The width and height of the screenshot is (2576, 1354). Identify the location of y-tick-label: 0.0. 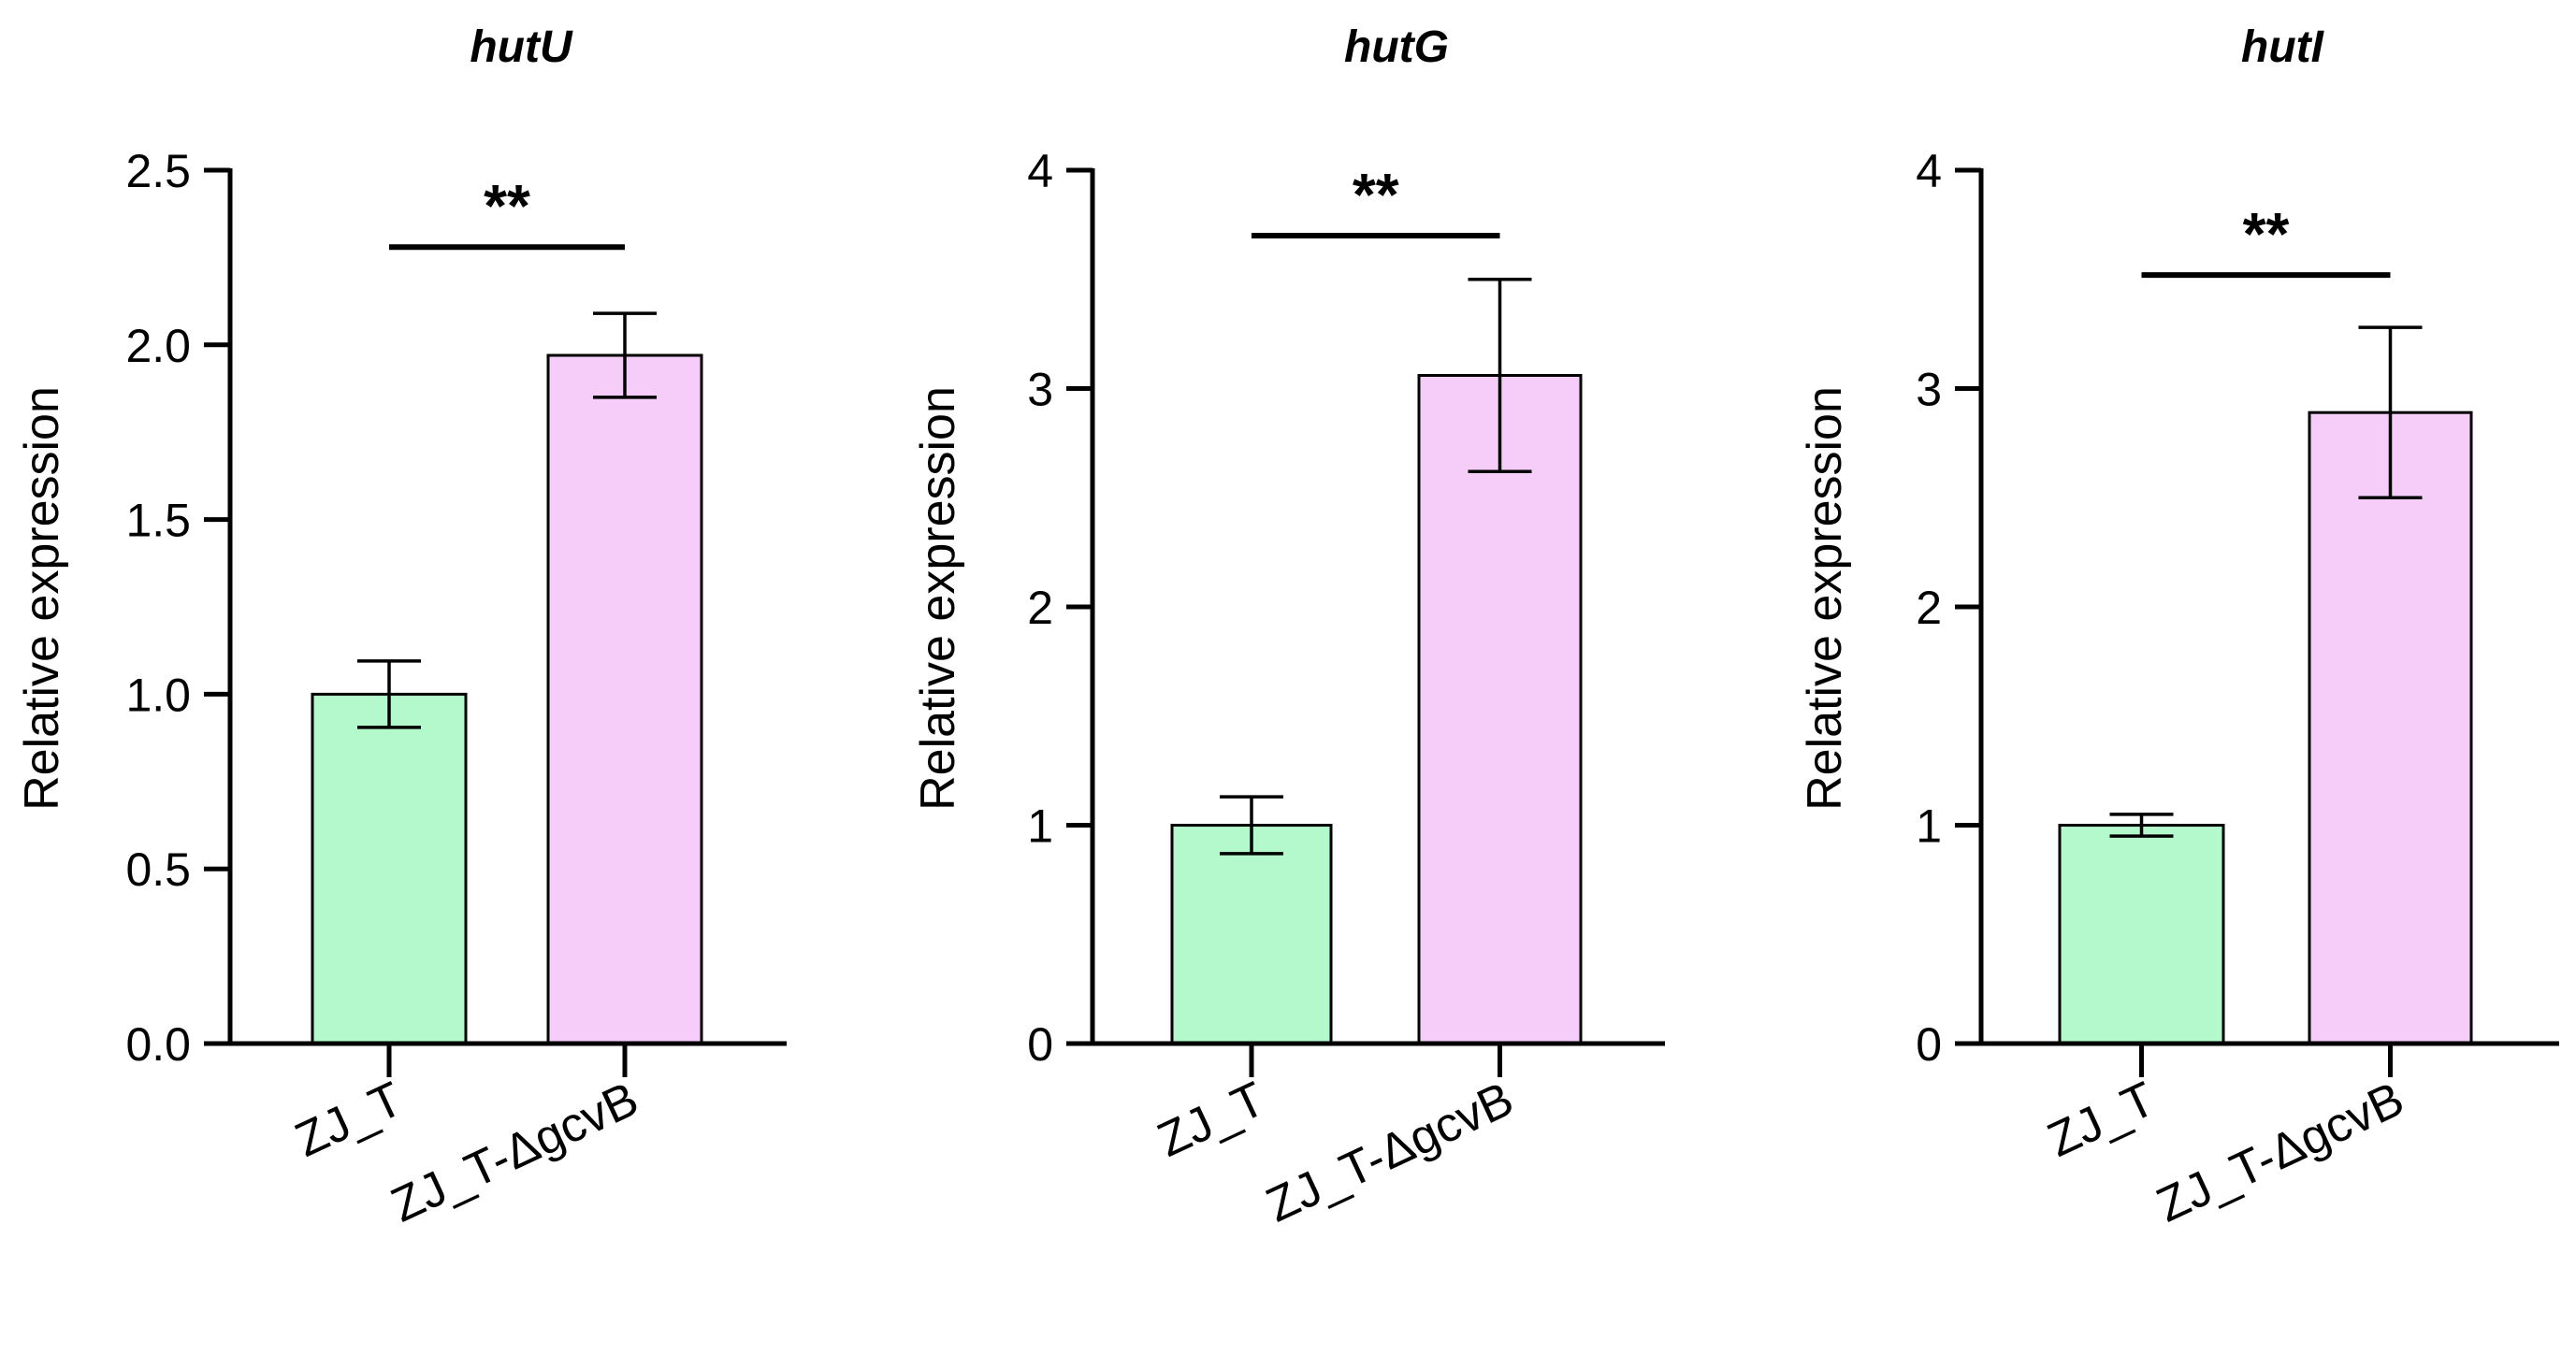
(158, 1044).